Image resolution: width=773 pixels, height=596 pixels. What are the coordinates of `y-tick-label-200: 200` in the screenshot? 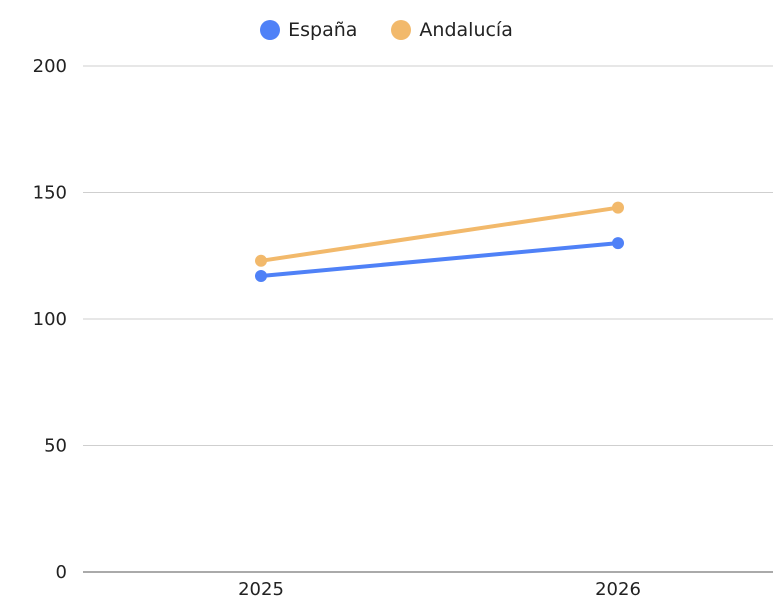 It's located at (50, 66).